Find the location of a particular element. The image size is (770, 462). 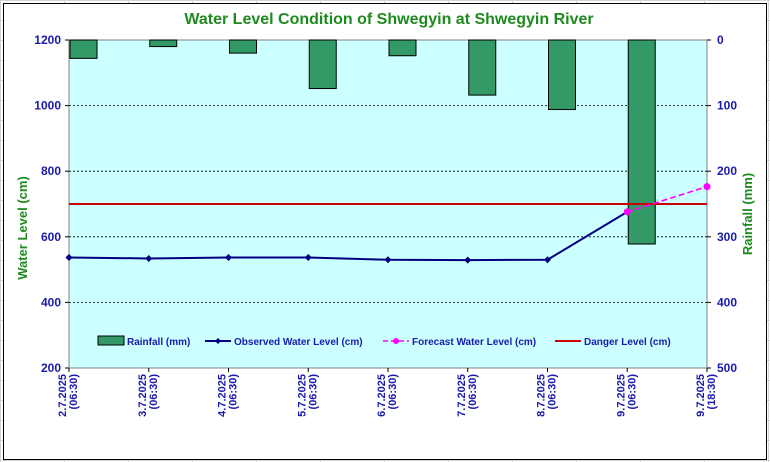

right-tick-label: 100 is located at coordinates (727, 106).